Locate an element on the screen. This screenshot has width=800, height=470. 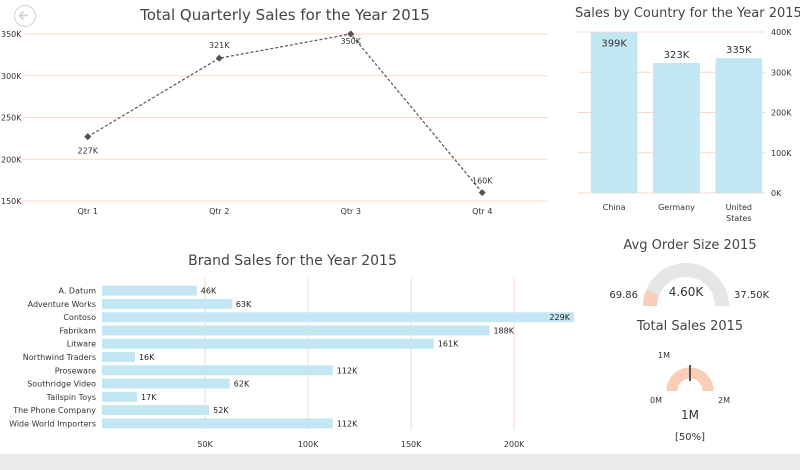
x-tick-label: 100K is located at coordinates (308, 444).